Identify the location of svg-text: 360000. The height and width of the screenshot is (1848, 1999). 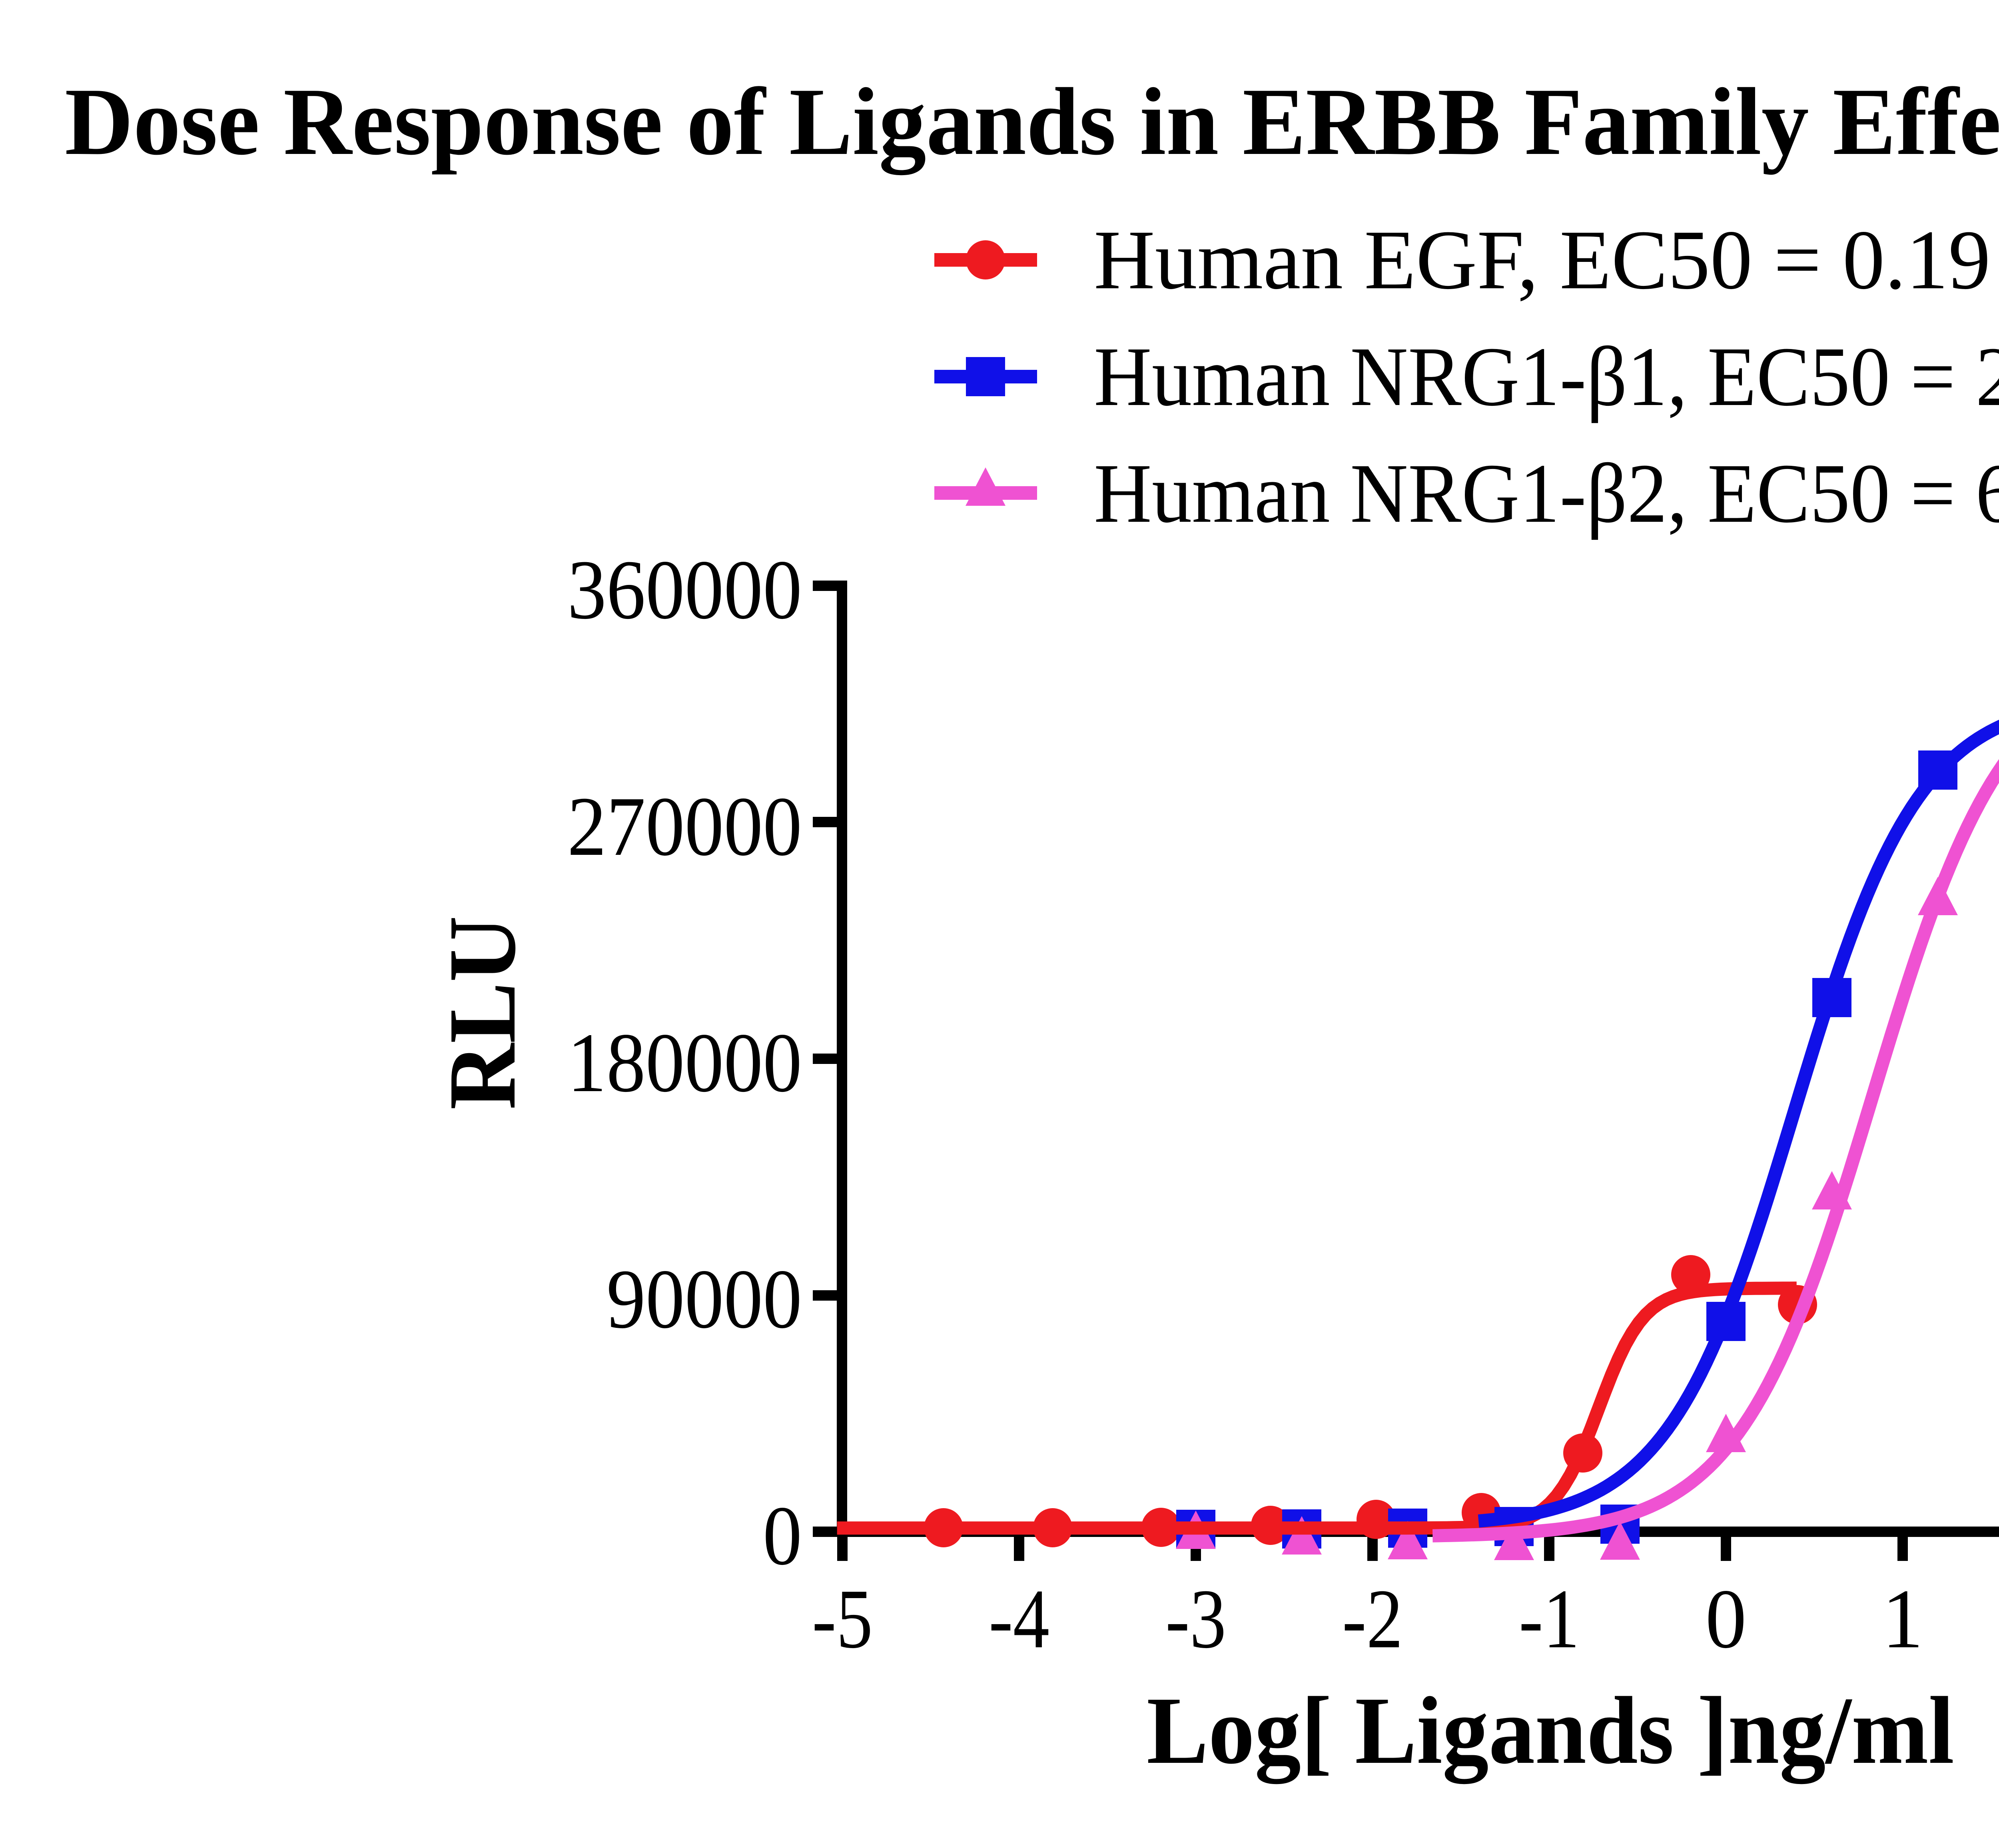
(684, 590).